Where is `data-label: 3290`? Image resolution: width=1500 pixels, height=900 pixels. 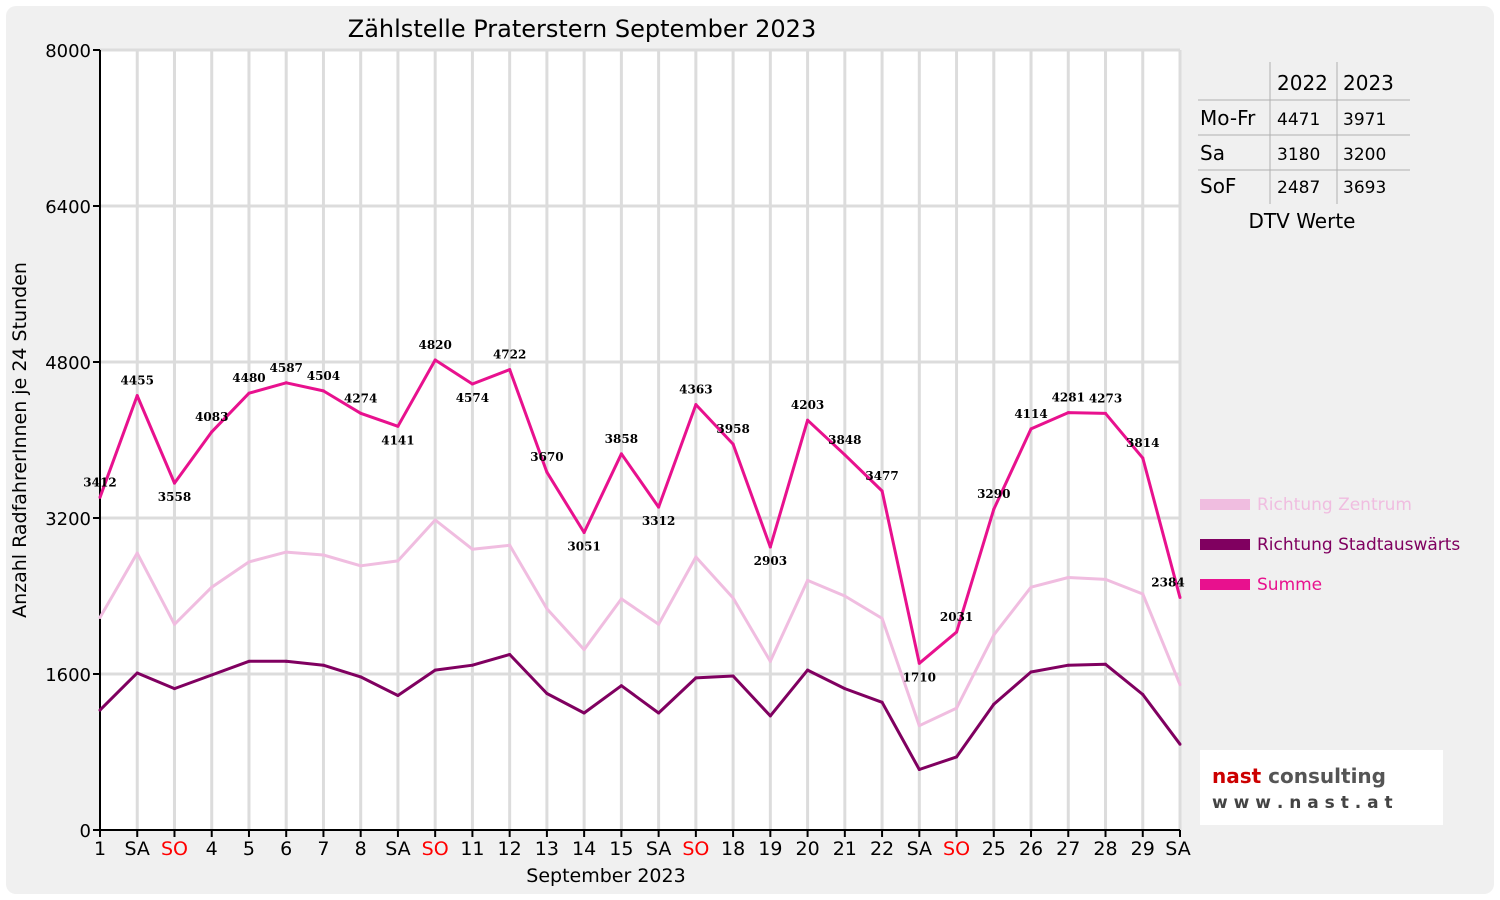 data-label: 3290 is located at coordinates (993, 494).